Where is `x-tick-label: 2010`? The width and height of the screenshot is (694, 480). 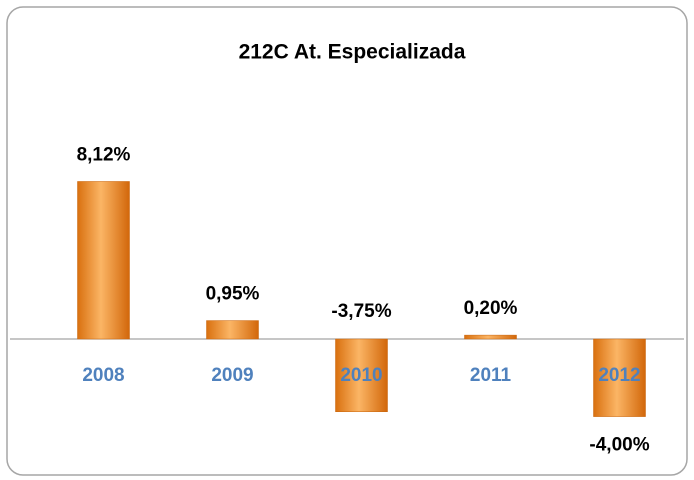
x-tick-label: 2010 is located at coordinates (361, 375).